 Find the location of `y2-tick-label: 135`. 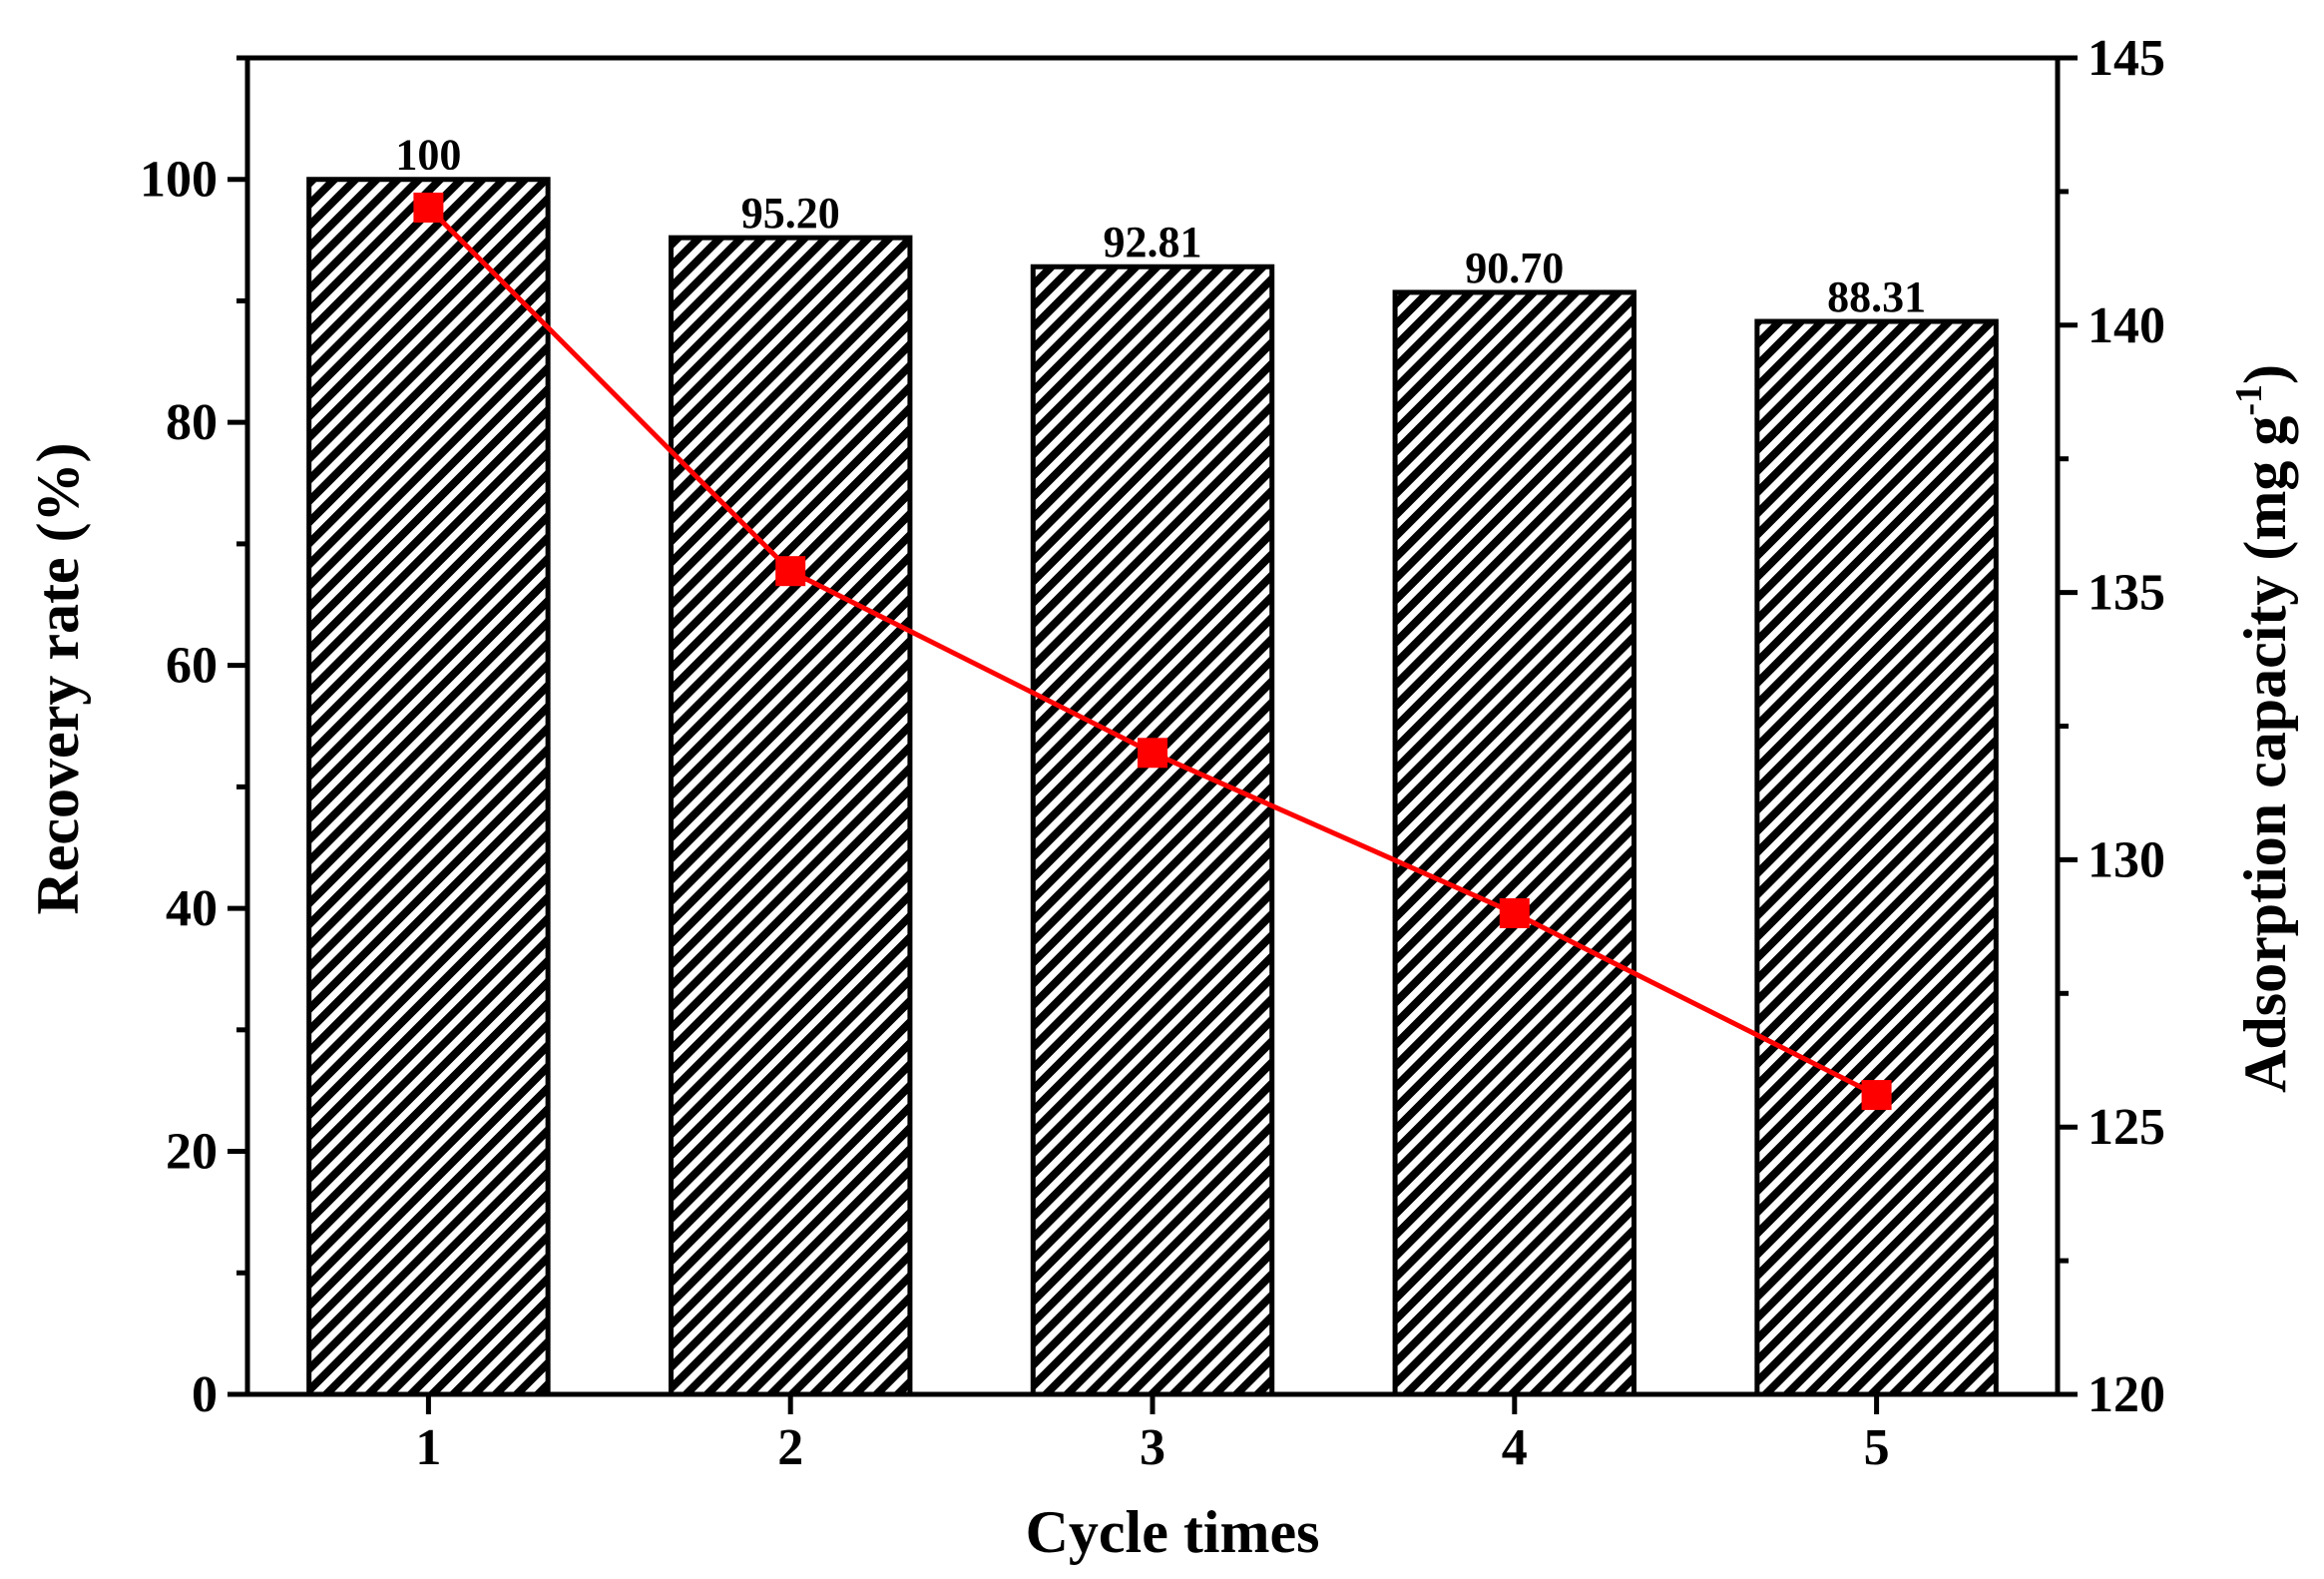

y2-tick-label: 135 is located at coordinates (2126, 593).